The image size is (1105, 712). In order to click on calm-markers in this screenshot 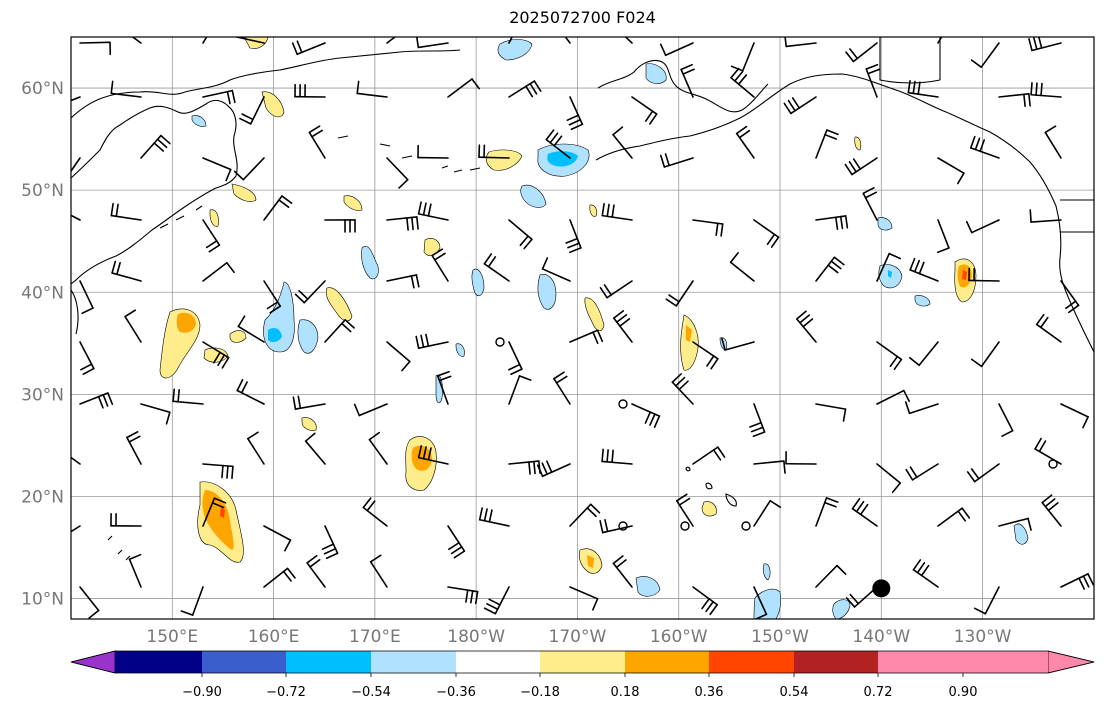, I will do `click(776, 434)`.